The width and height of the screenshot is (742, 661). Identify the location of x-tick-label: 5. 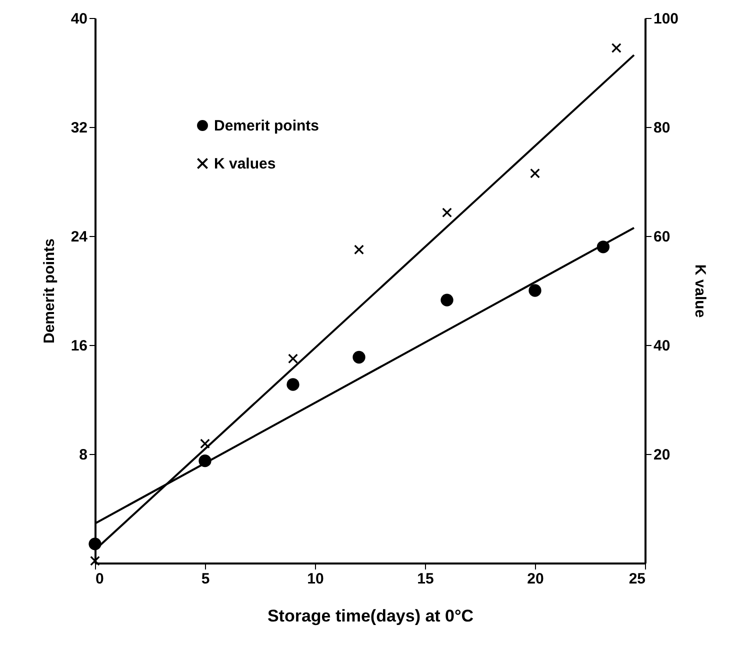
(205, 579).